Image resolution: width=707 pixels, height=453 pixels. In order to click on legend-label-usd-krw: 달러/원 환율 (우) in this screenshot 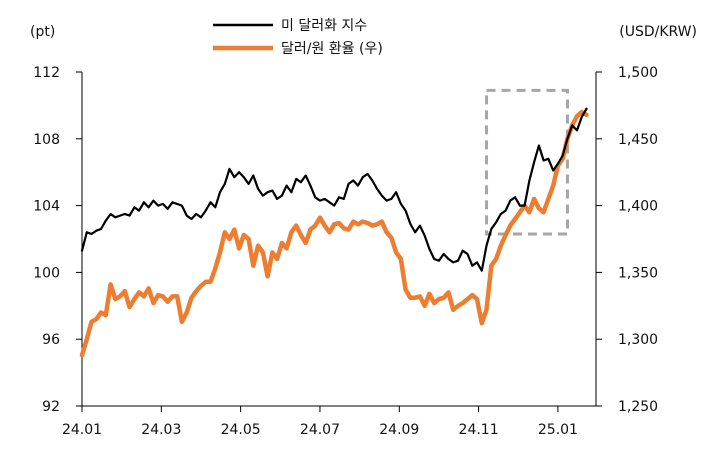, I will do `click(332, 49)`.